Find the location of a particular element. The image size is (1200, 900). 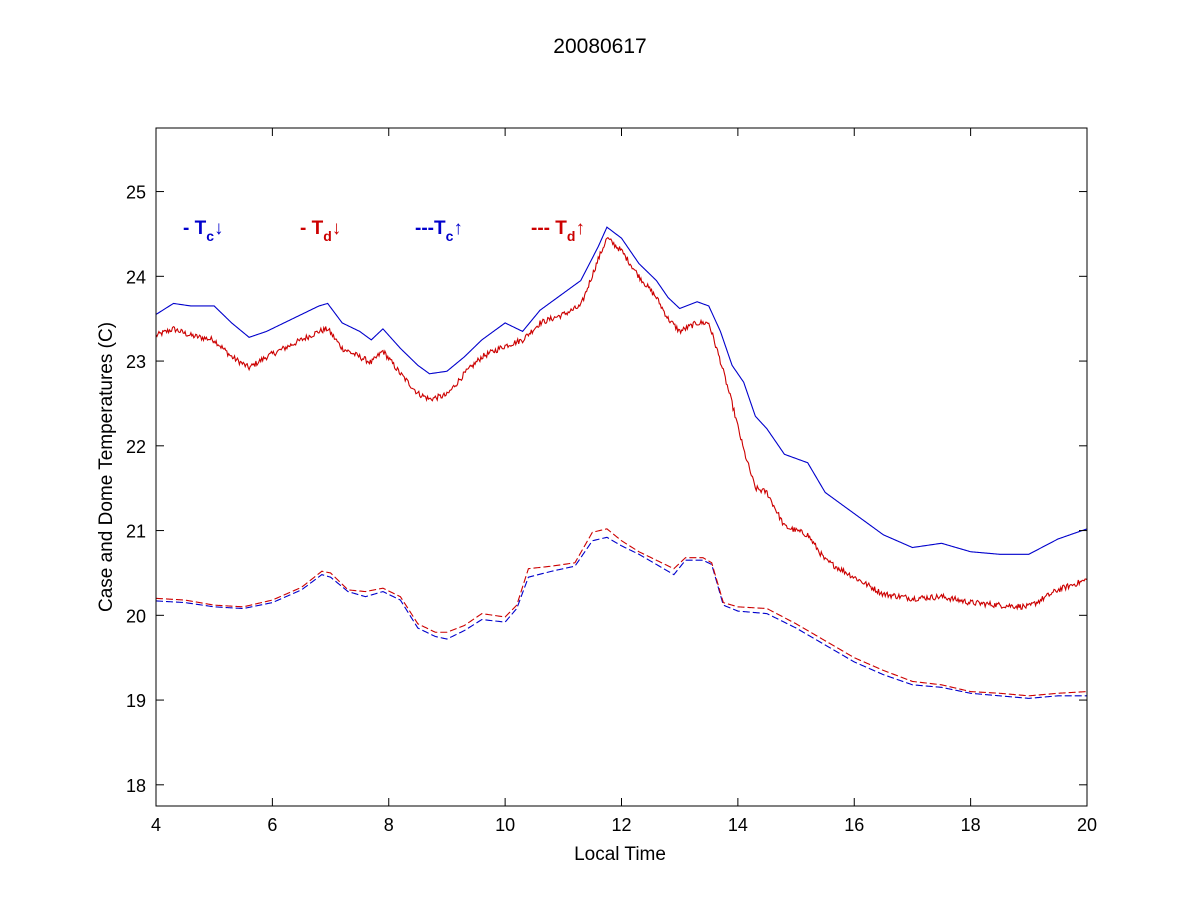

chart-title: 20080617 is located at coordinates (599, 46).